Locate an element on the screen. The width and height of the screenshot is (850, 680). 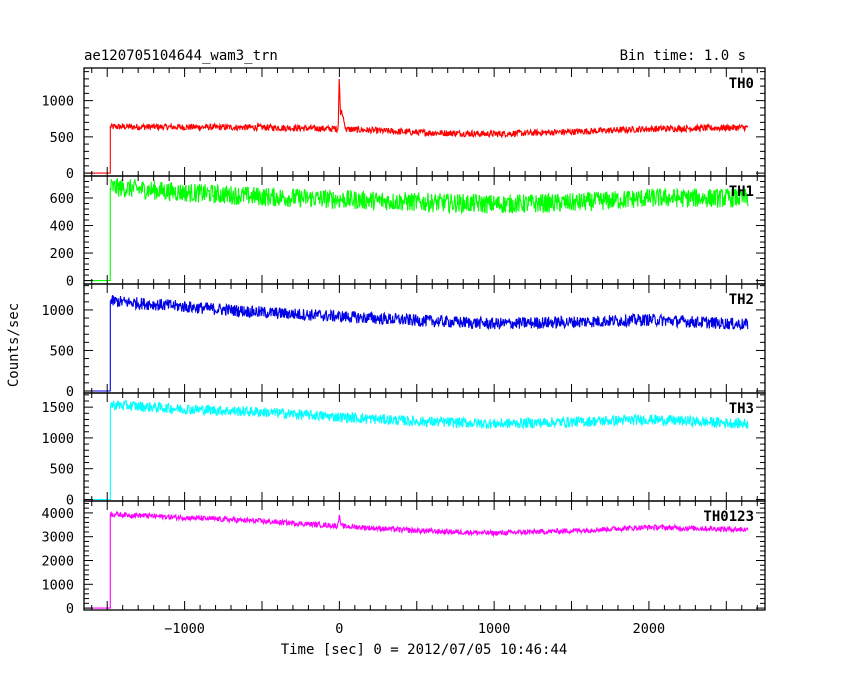
bin-time-label: Bin time: 1.0 s is located at coordinates (683, 56).